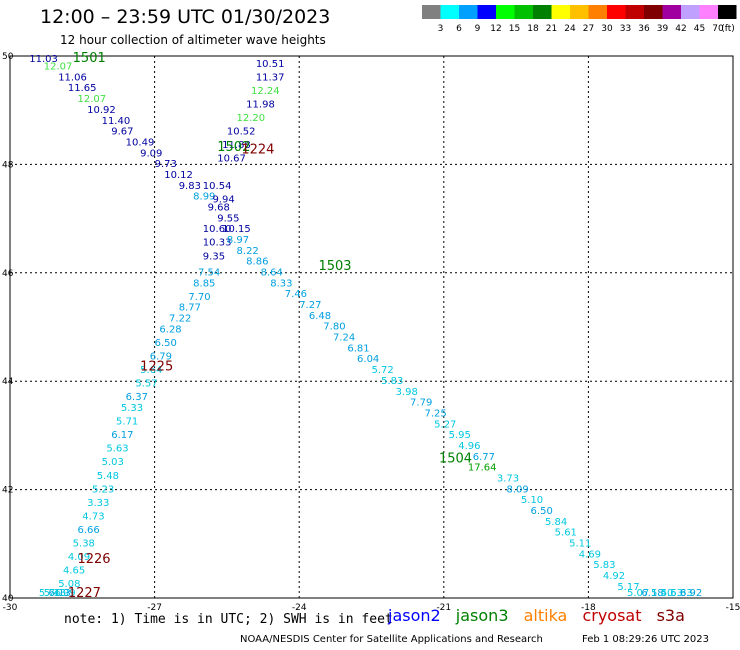 This screenshot has width=740, height=650. I want to click on wave-height-point: 11.40, so click(116, 121).